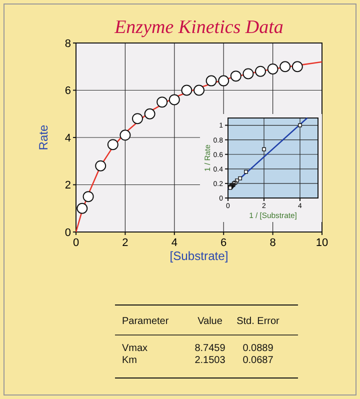 This screenshot has width=360, height=399. Describe the element at coordinates (129, 360) in the screenshot. I see `text: Km` at that location.